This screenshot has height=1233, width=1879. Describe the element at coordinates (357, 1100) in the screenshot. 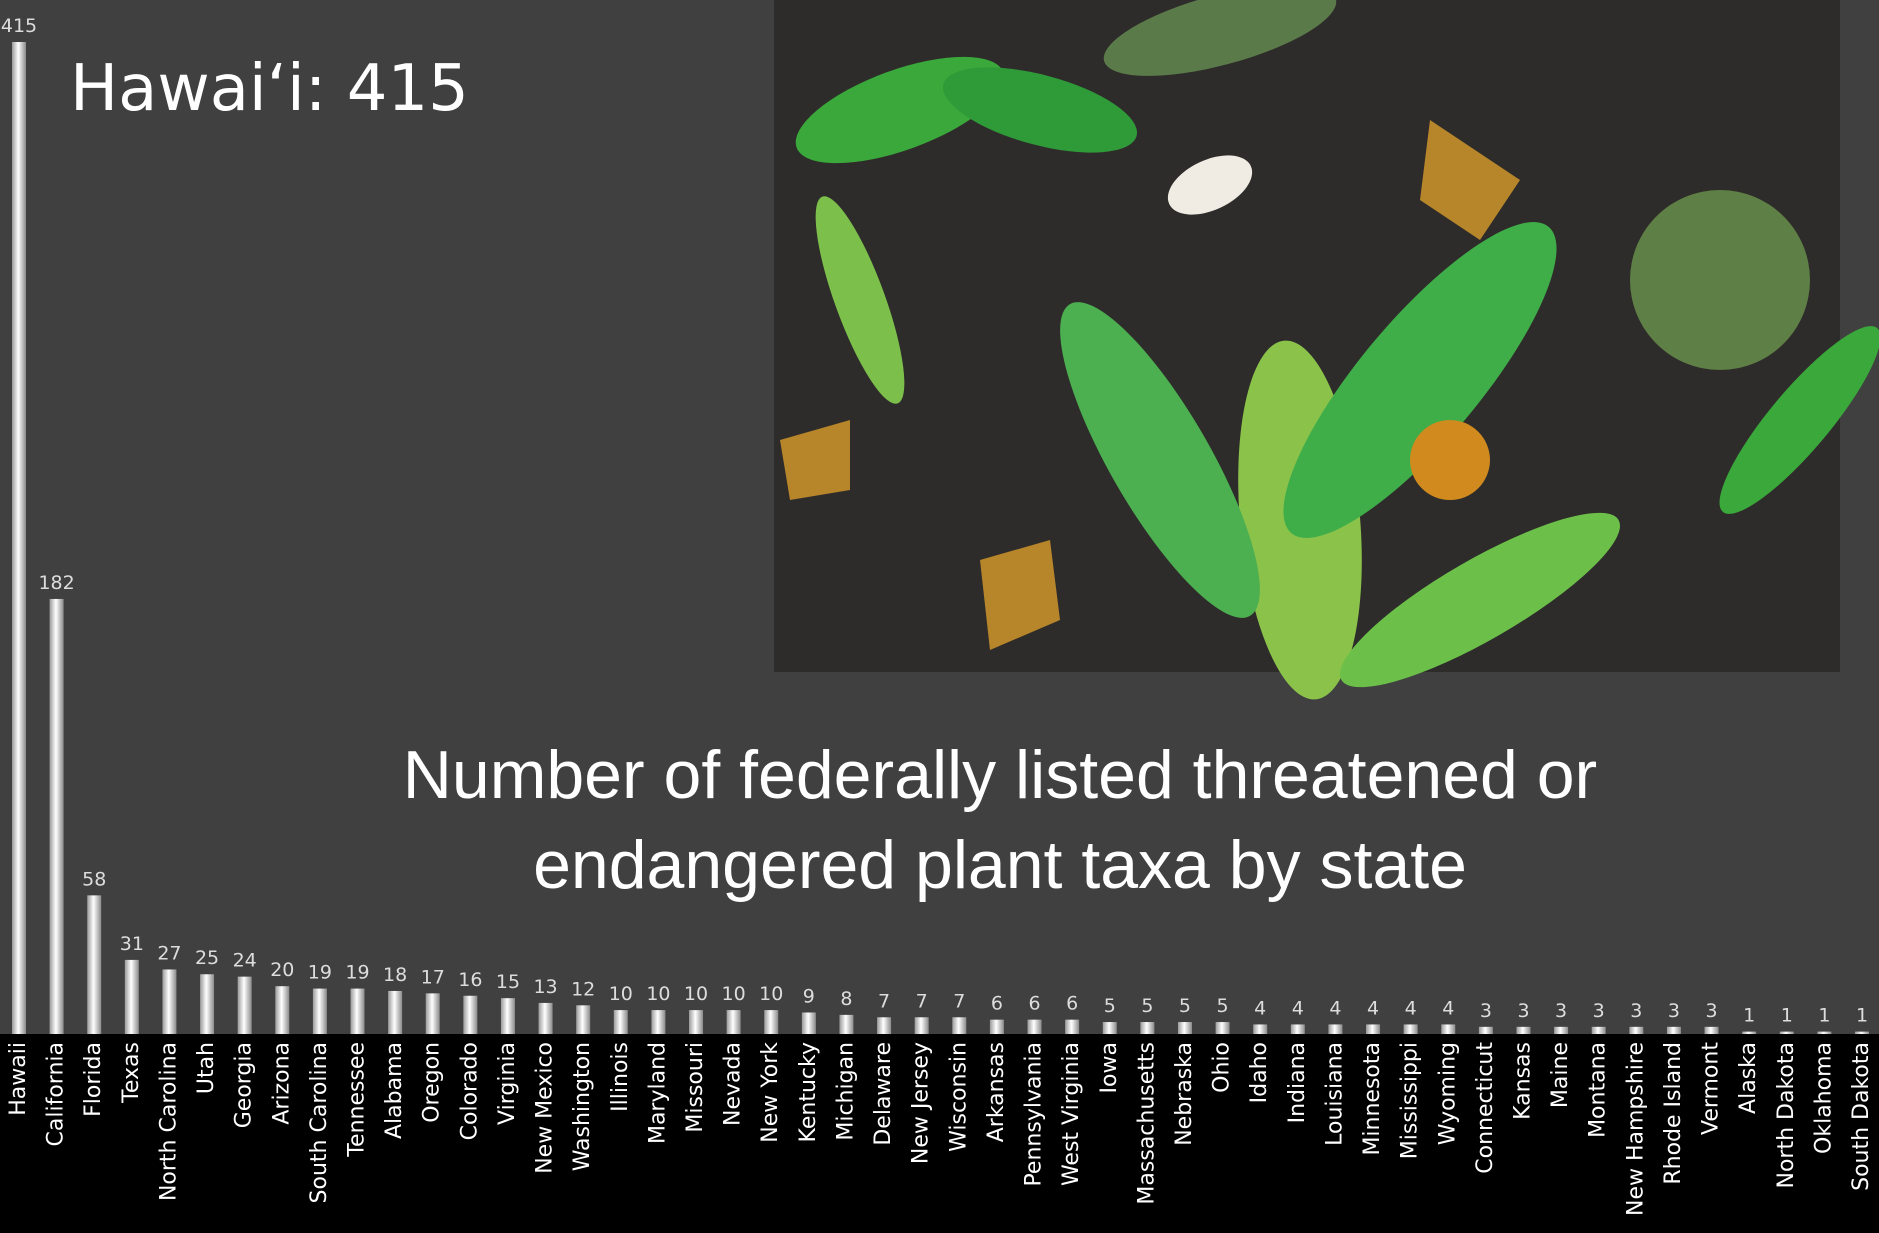

I see `x-tick-label: Tennessee` at that location.